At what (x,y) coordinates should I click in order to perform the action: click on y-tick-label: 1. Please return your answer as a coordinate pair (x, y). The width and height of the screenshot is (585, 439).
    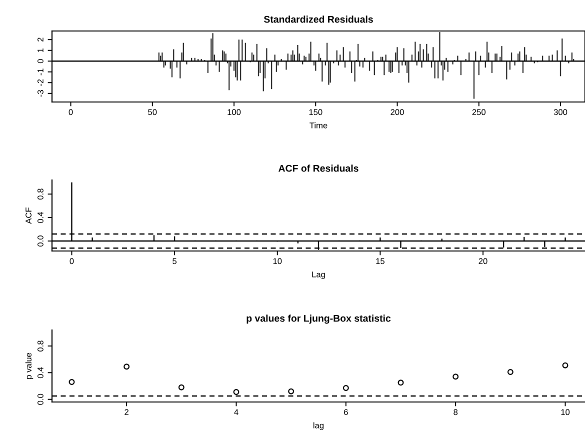
    Looking at the image, I should click on (41, 50).